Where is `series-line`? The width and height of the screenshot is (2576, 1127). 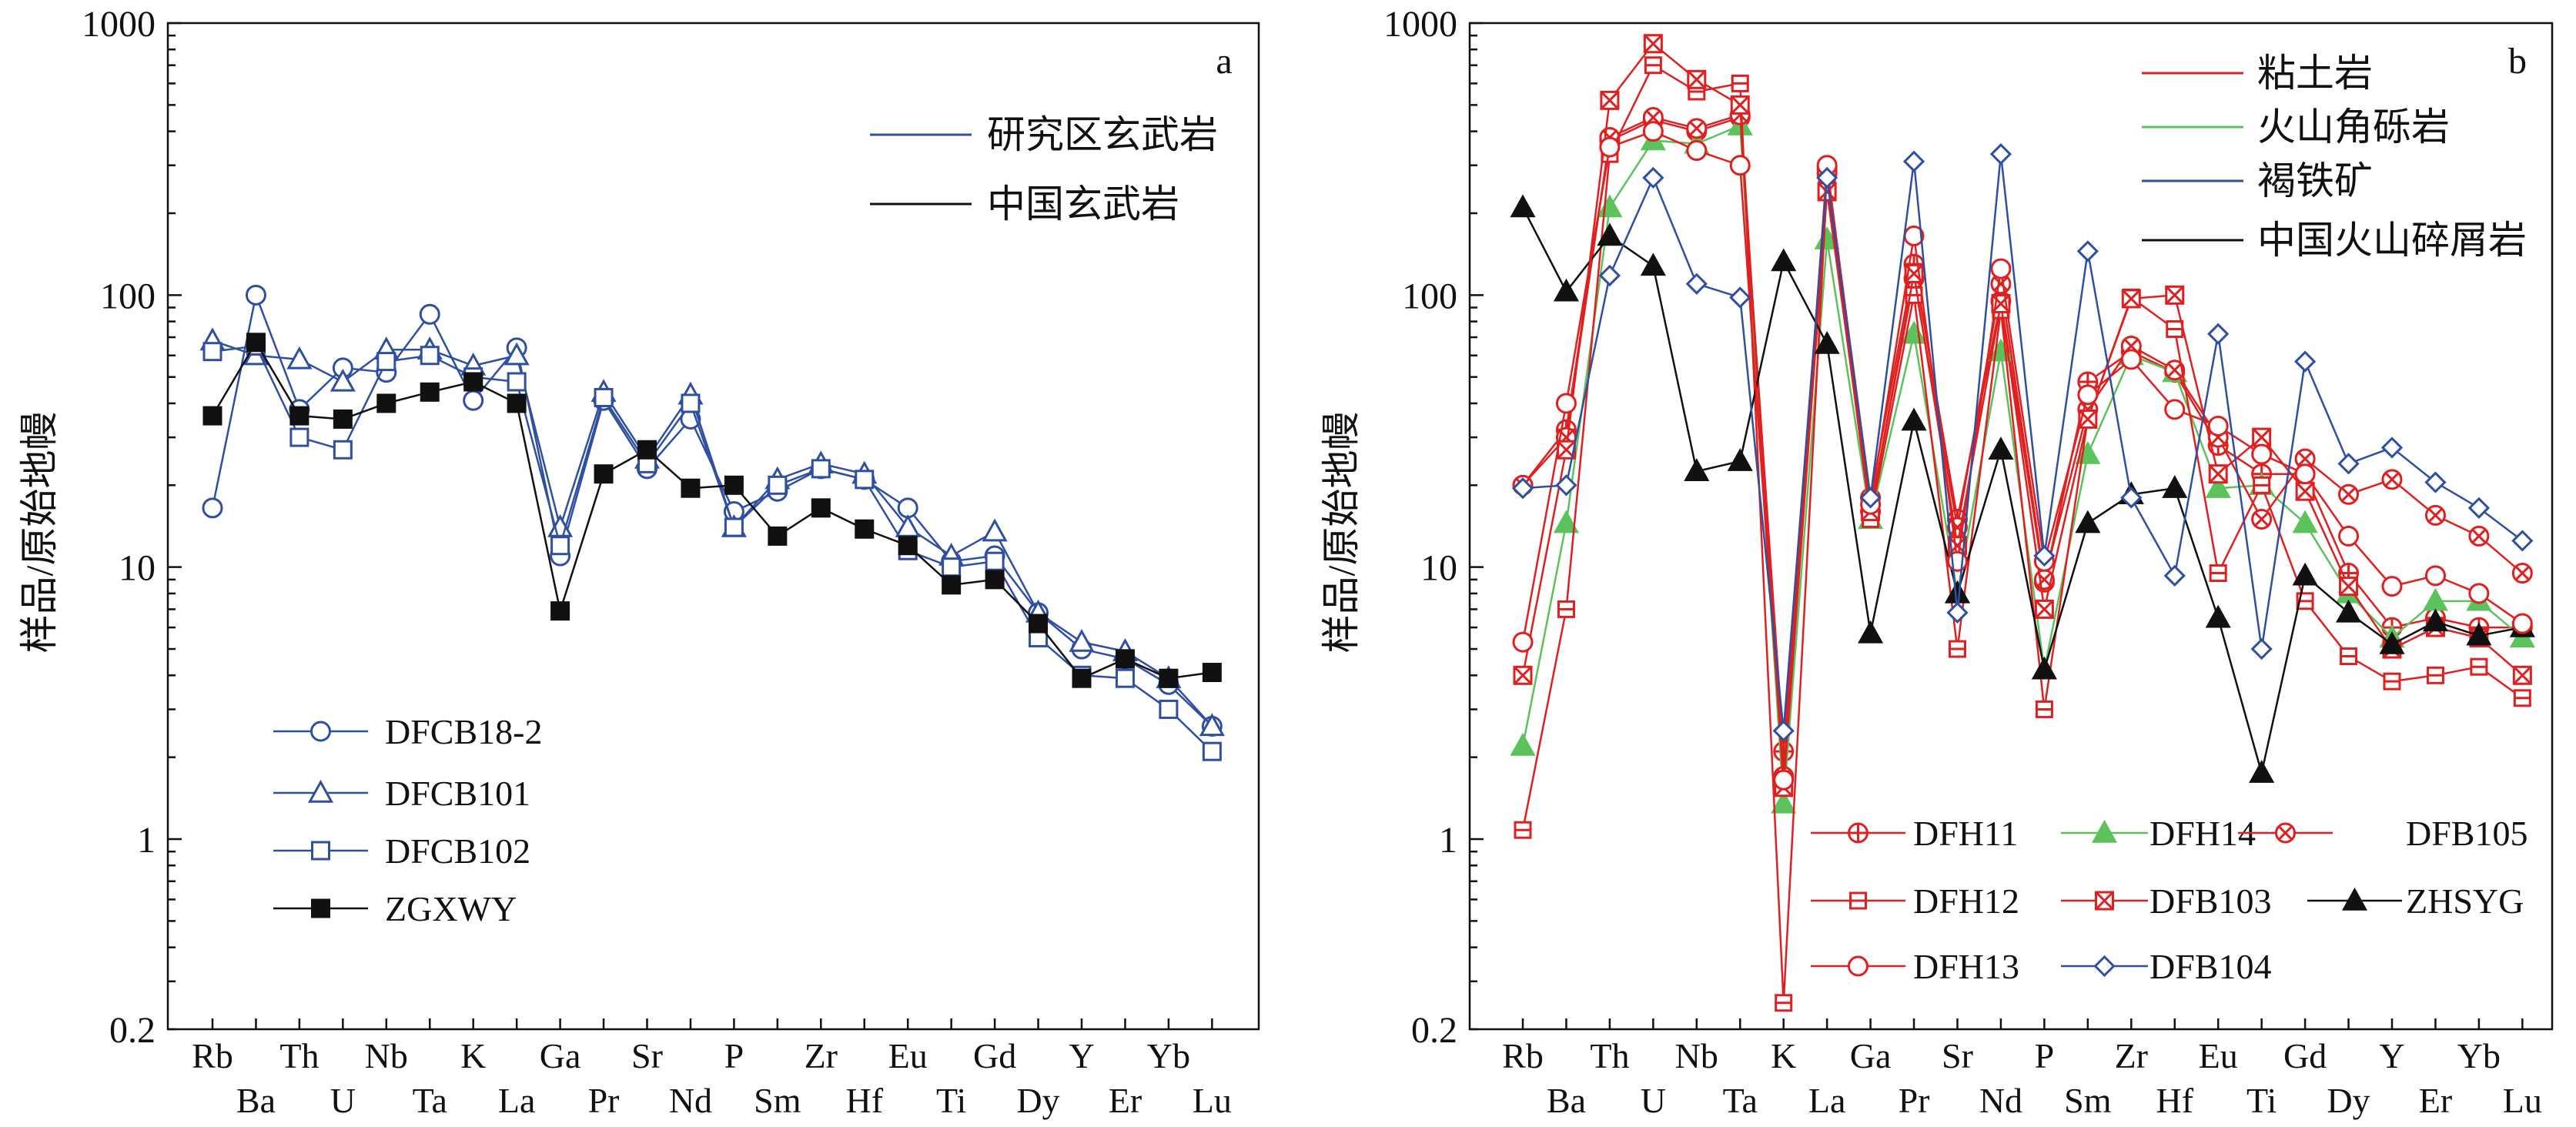 series-line is located at coordinates (713, 533).